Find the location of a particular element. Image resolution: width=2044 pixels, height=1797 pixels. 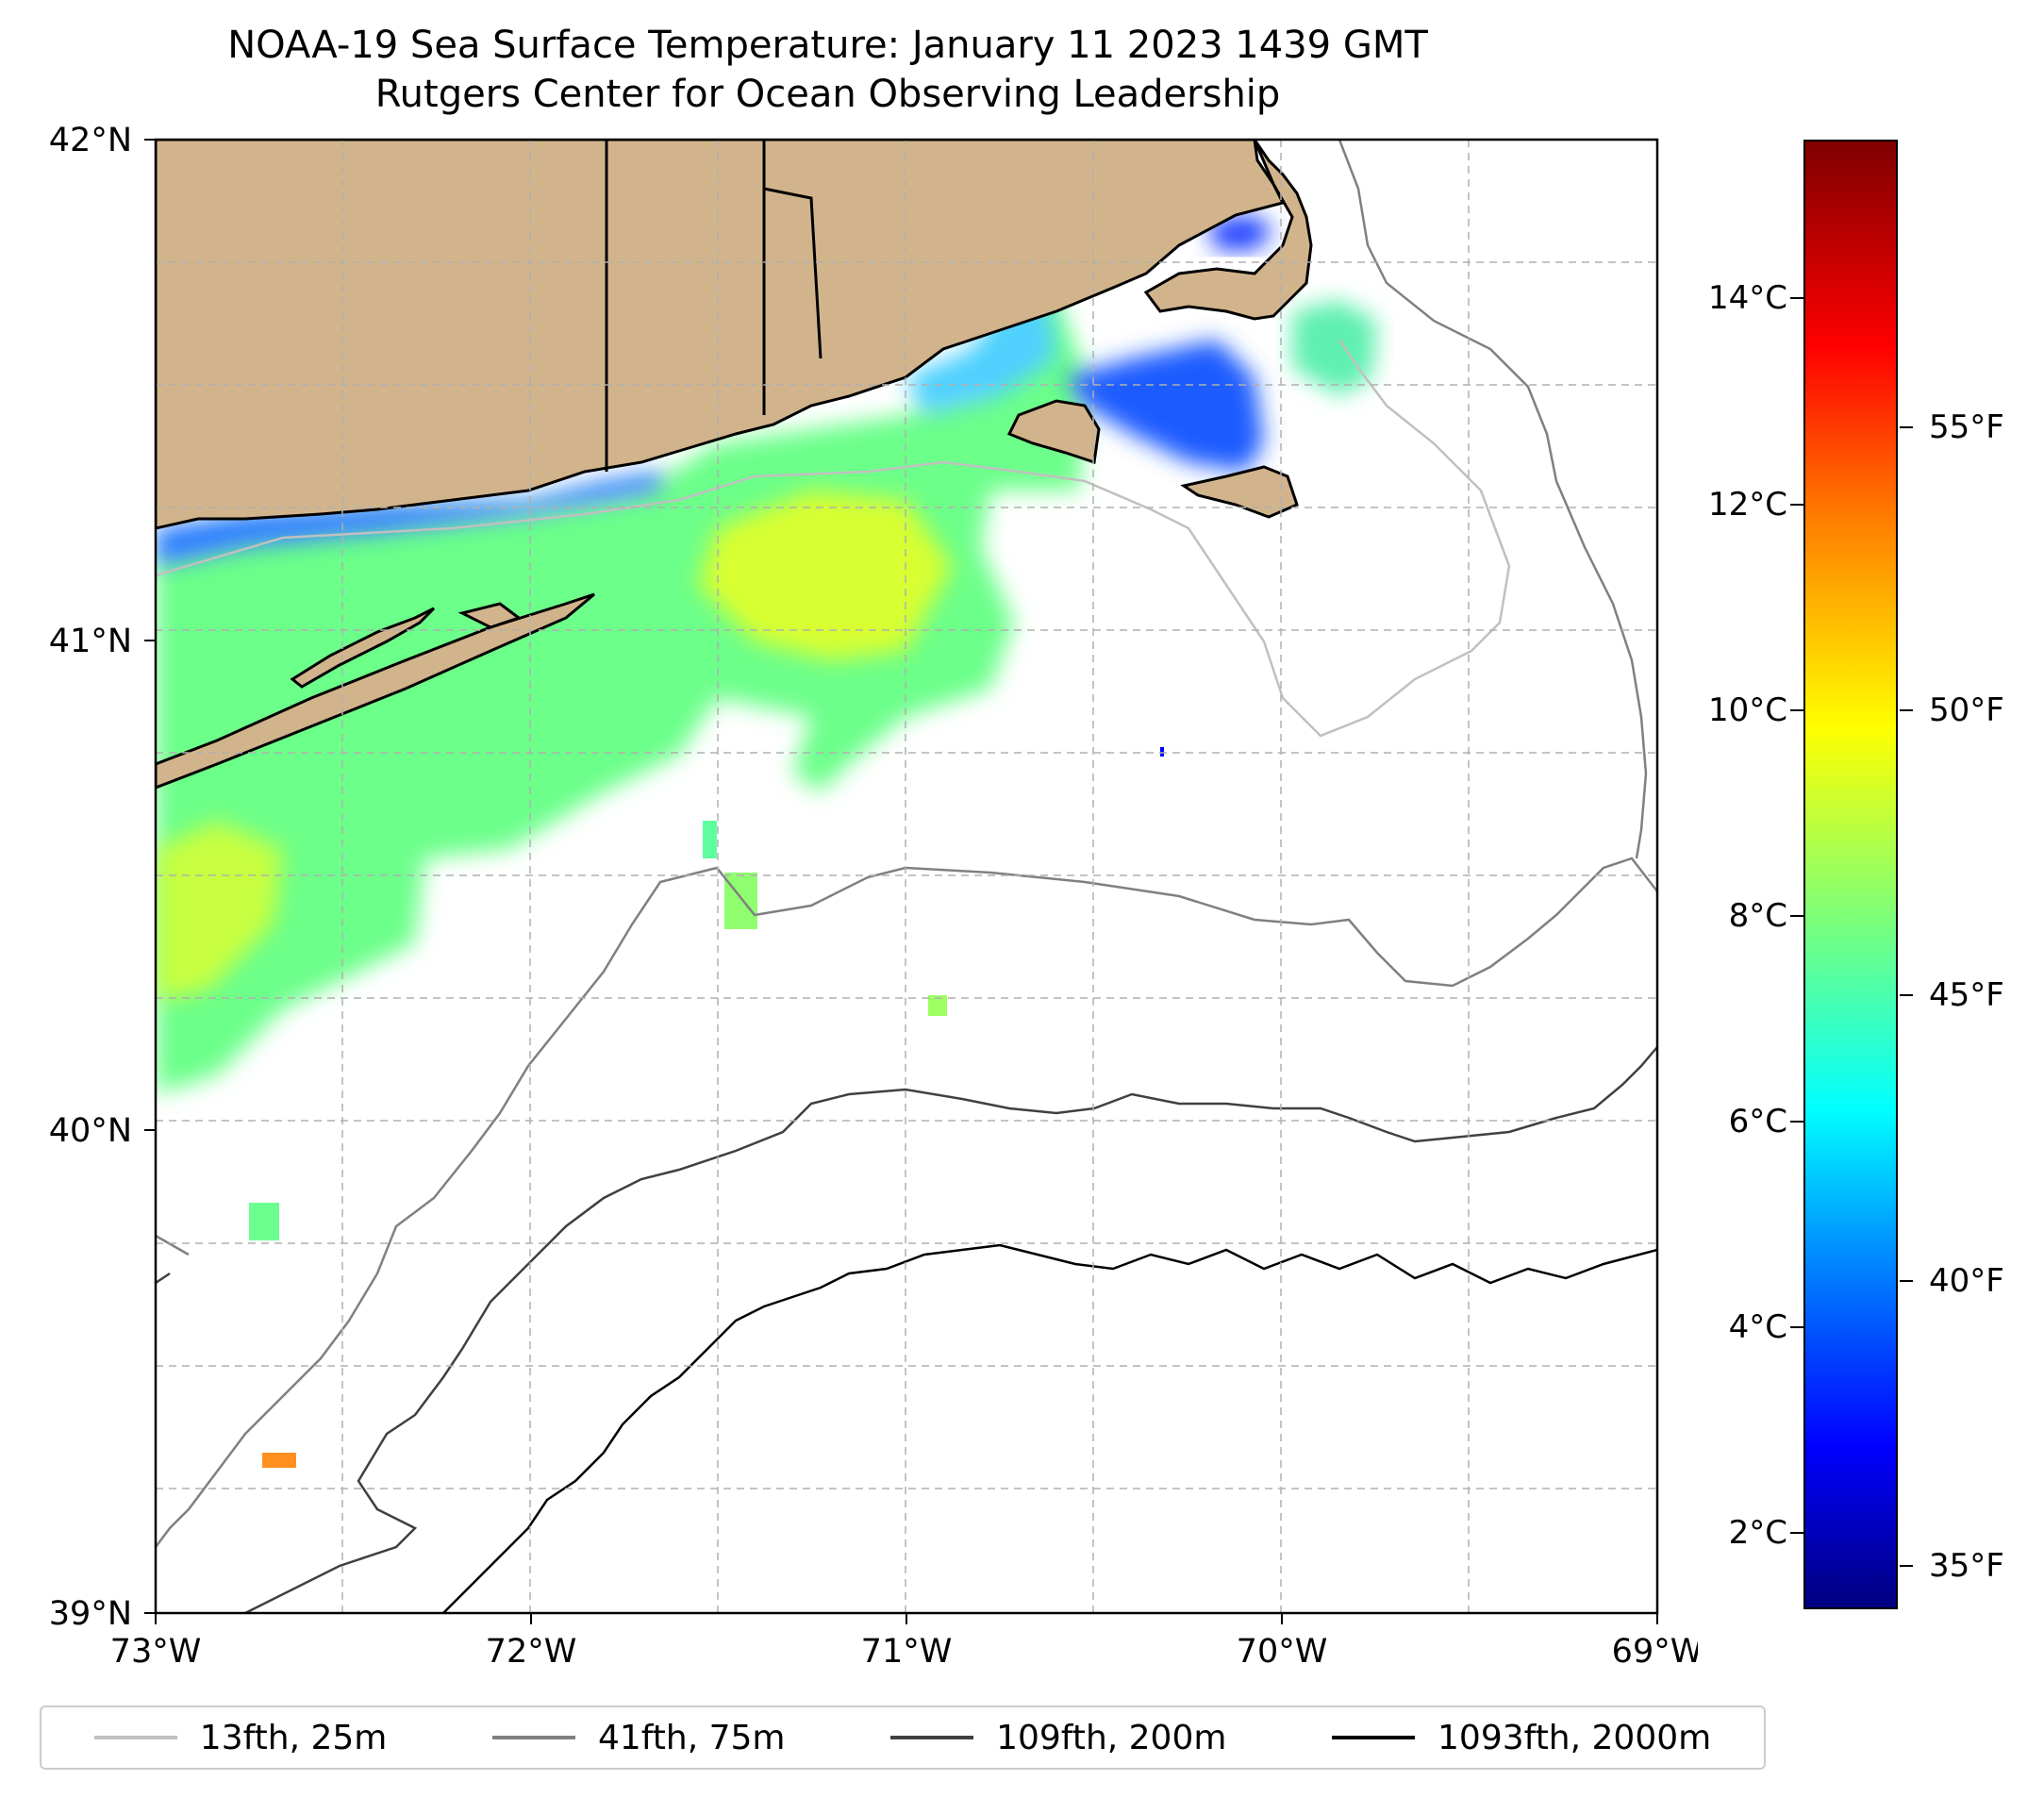

colorbar-celsius-tick: 14°C is located at coordinates (1747, 298).